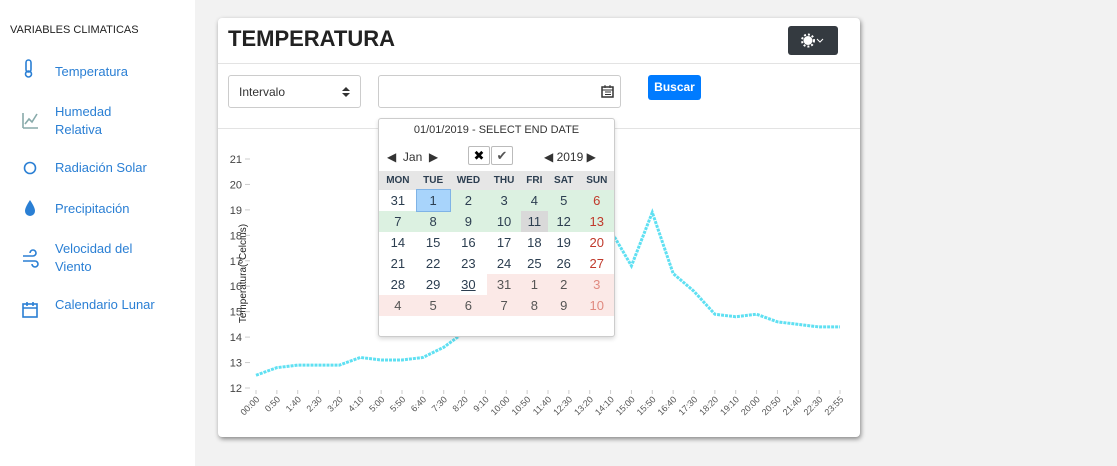 This screenshot has width=1117, height=466. Describe the element at coordinates (236, 185) in the screenshot. I see `y-tick-label: 20` at that location.